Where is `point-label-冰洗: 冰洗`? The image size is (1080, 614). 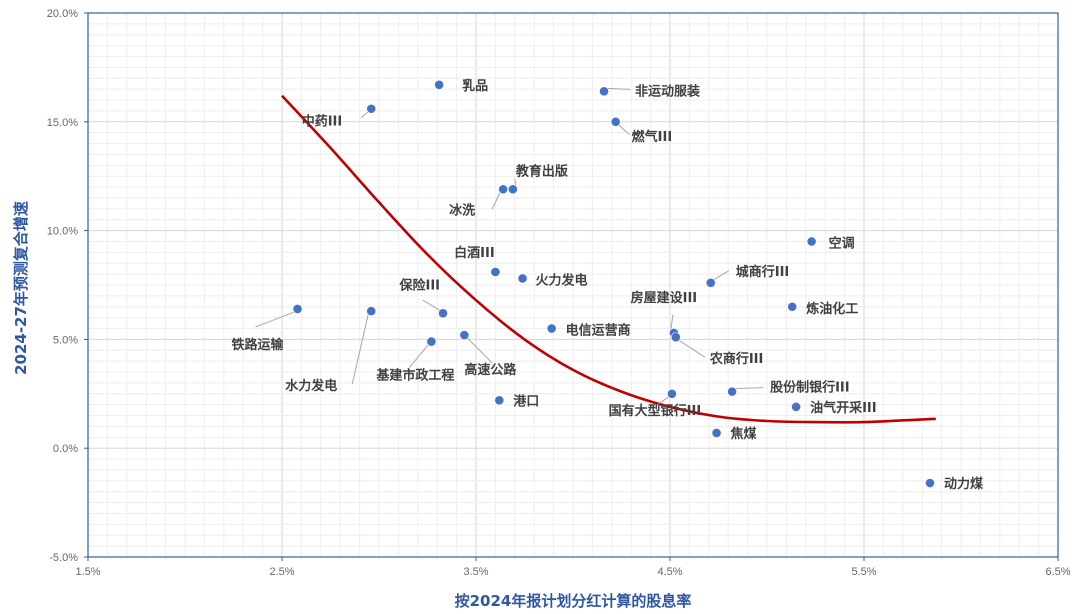
point-label-冰洗: 冰洗 is located at coordinates (462, 210).